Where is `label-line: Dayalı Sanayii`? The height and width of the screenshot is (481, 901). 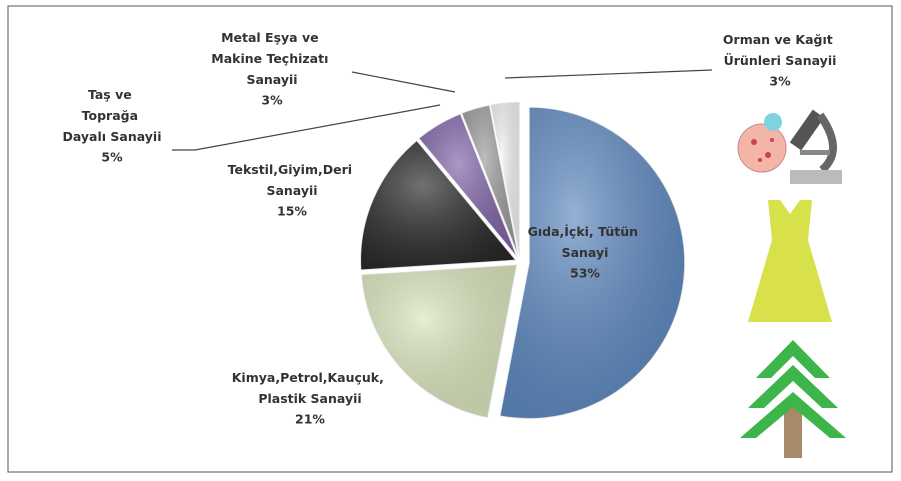 label-line: Dayalı Sanayii is located at coordinates (111, 136).